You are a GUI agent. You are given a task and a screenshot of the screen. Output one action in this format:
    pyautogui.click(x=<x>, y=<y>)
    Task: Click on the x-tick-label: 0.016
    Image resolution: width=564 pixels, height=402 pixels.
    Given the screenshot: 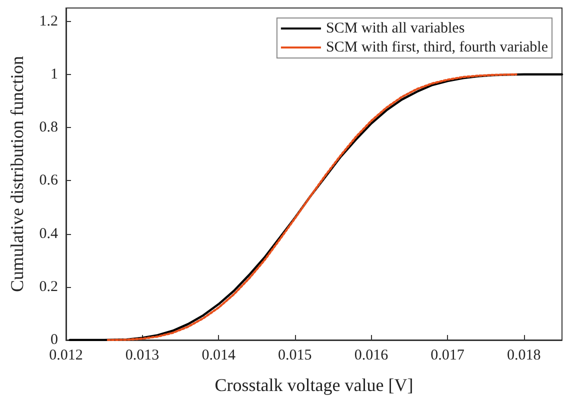 What is the action you would take?
    pyautogui.click(x=371, y=356)
    